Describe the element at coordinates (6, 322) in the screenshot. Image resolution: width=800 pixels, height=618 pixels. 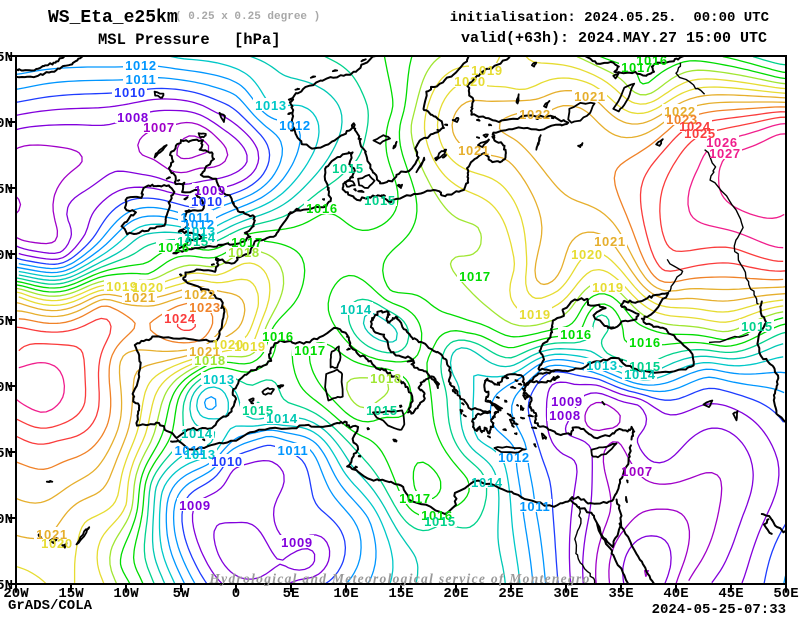
I see `svg-text: 45N` at that location.